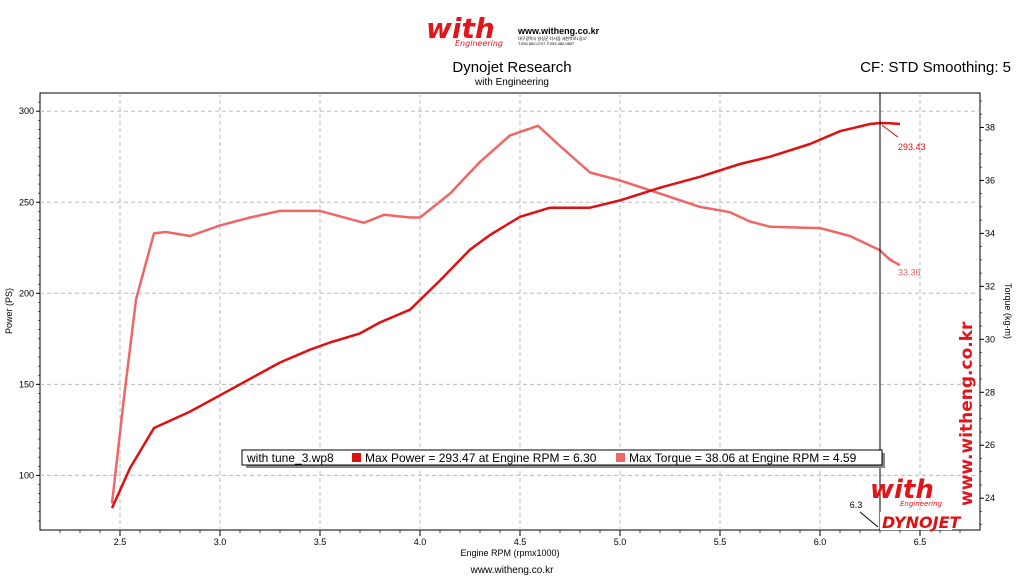 The height and width of the screenshot is (576, 1024). I want to click on legend-box, so click(562, 457).